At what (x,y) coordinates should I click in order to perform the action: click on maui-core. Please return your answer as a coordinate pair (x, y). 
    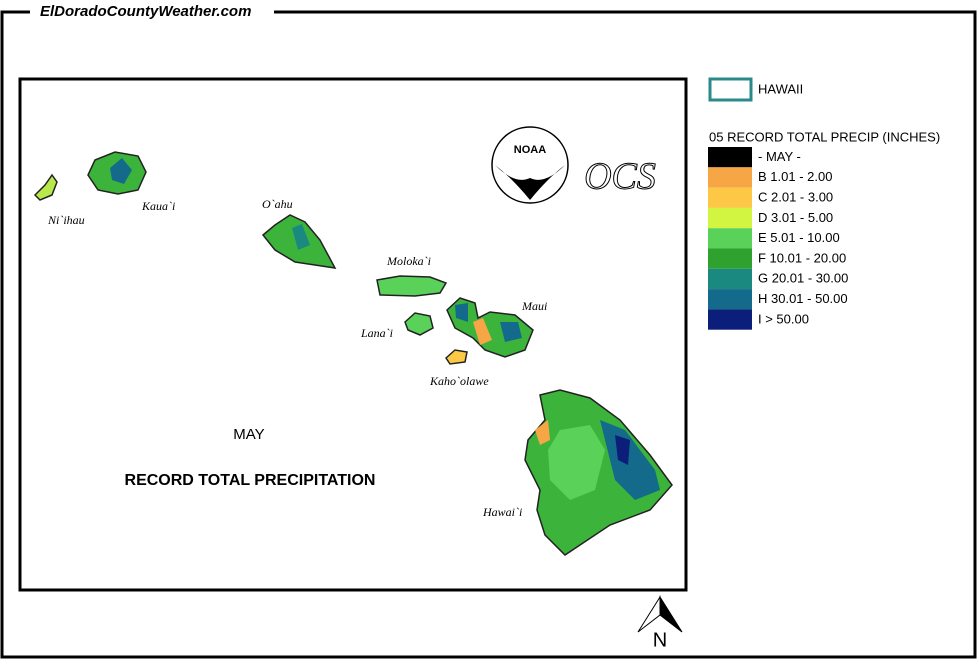
    Looking at the image, I should click on (488, 322).